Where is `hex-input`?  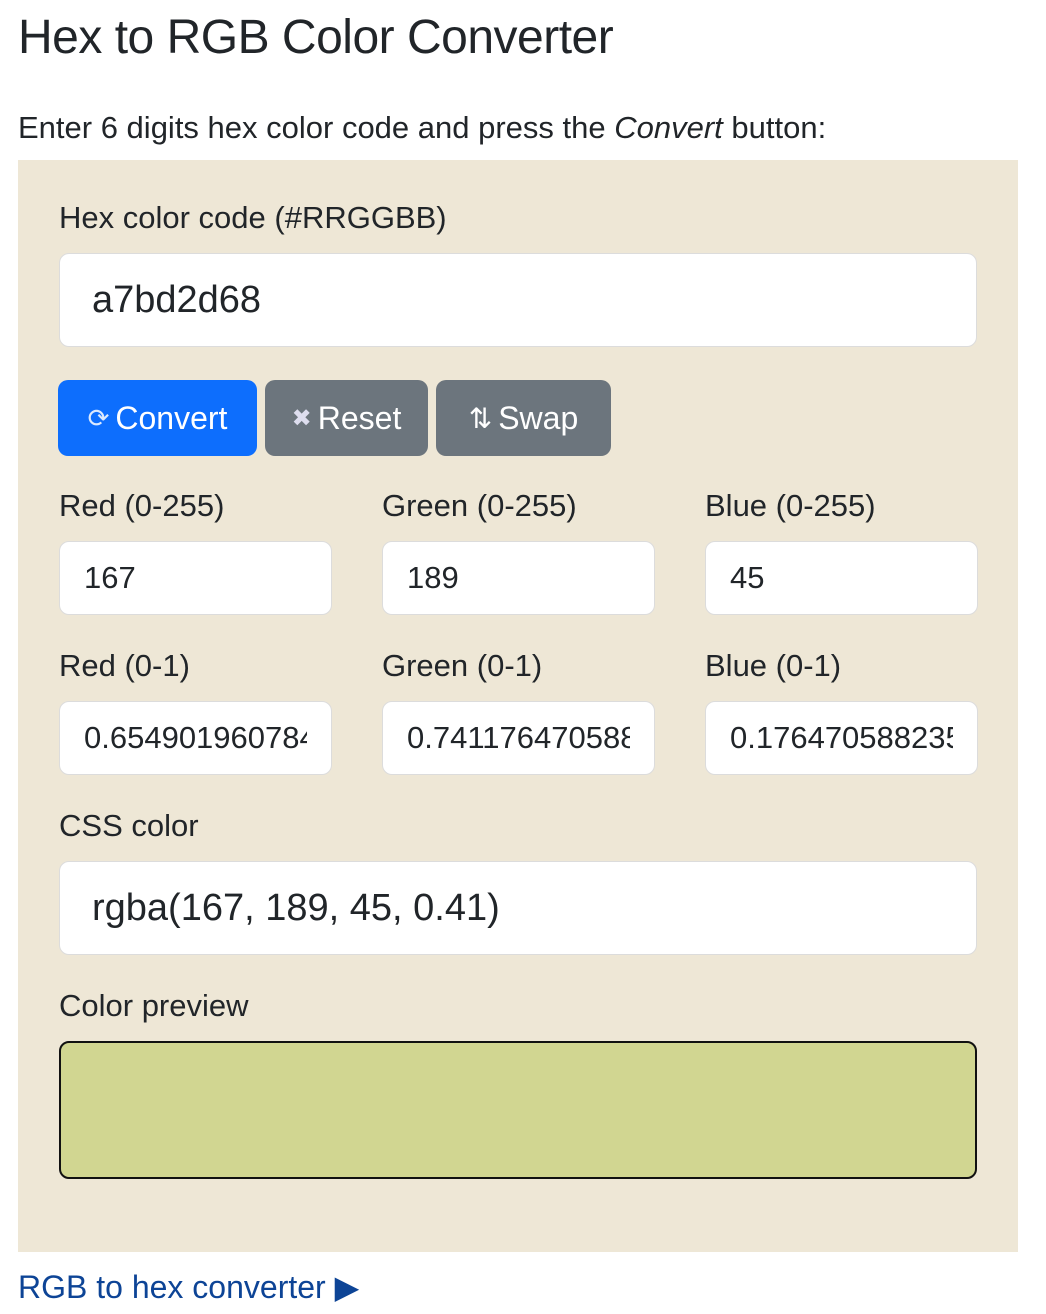
hex-input is located at coordinates (518, 300).